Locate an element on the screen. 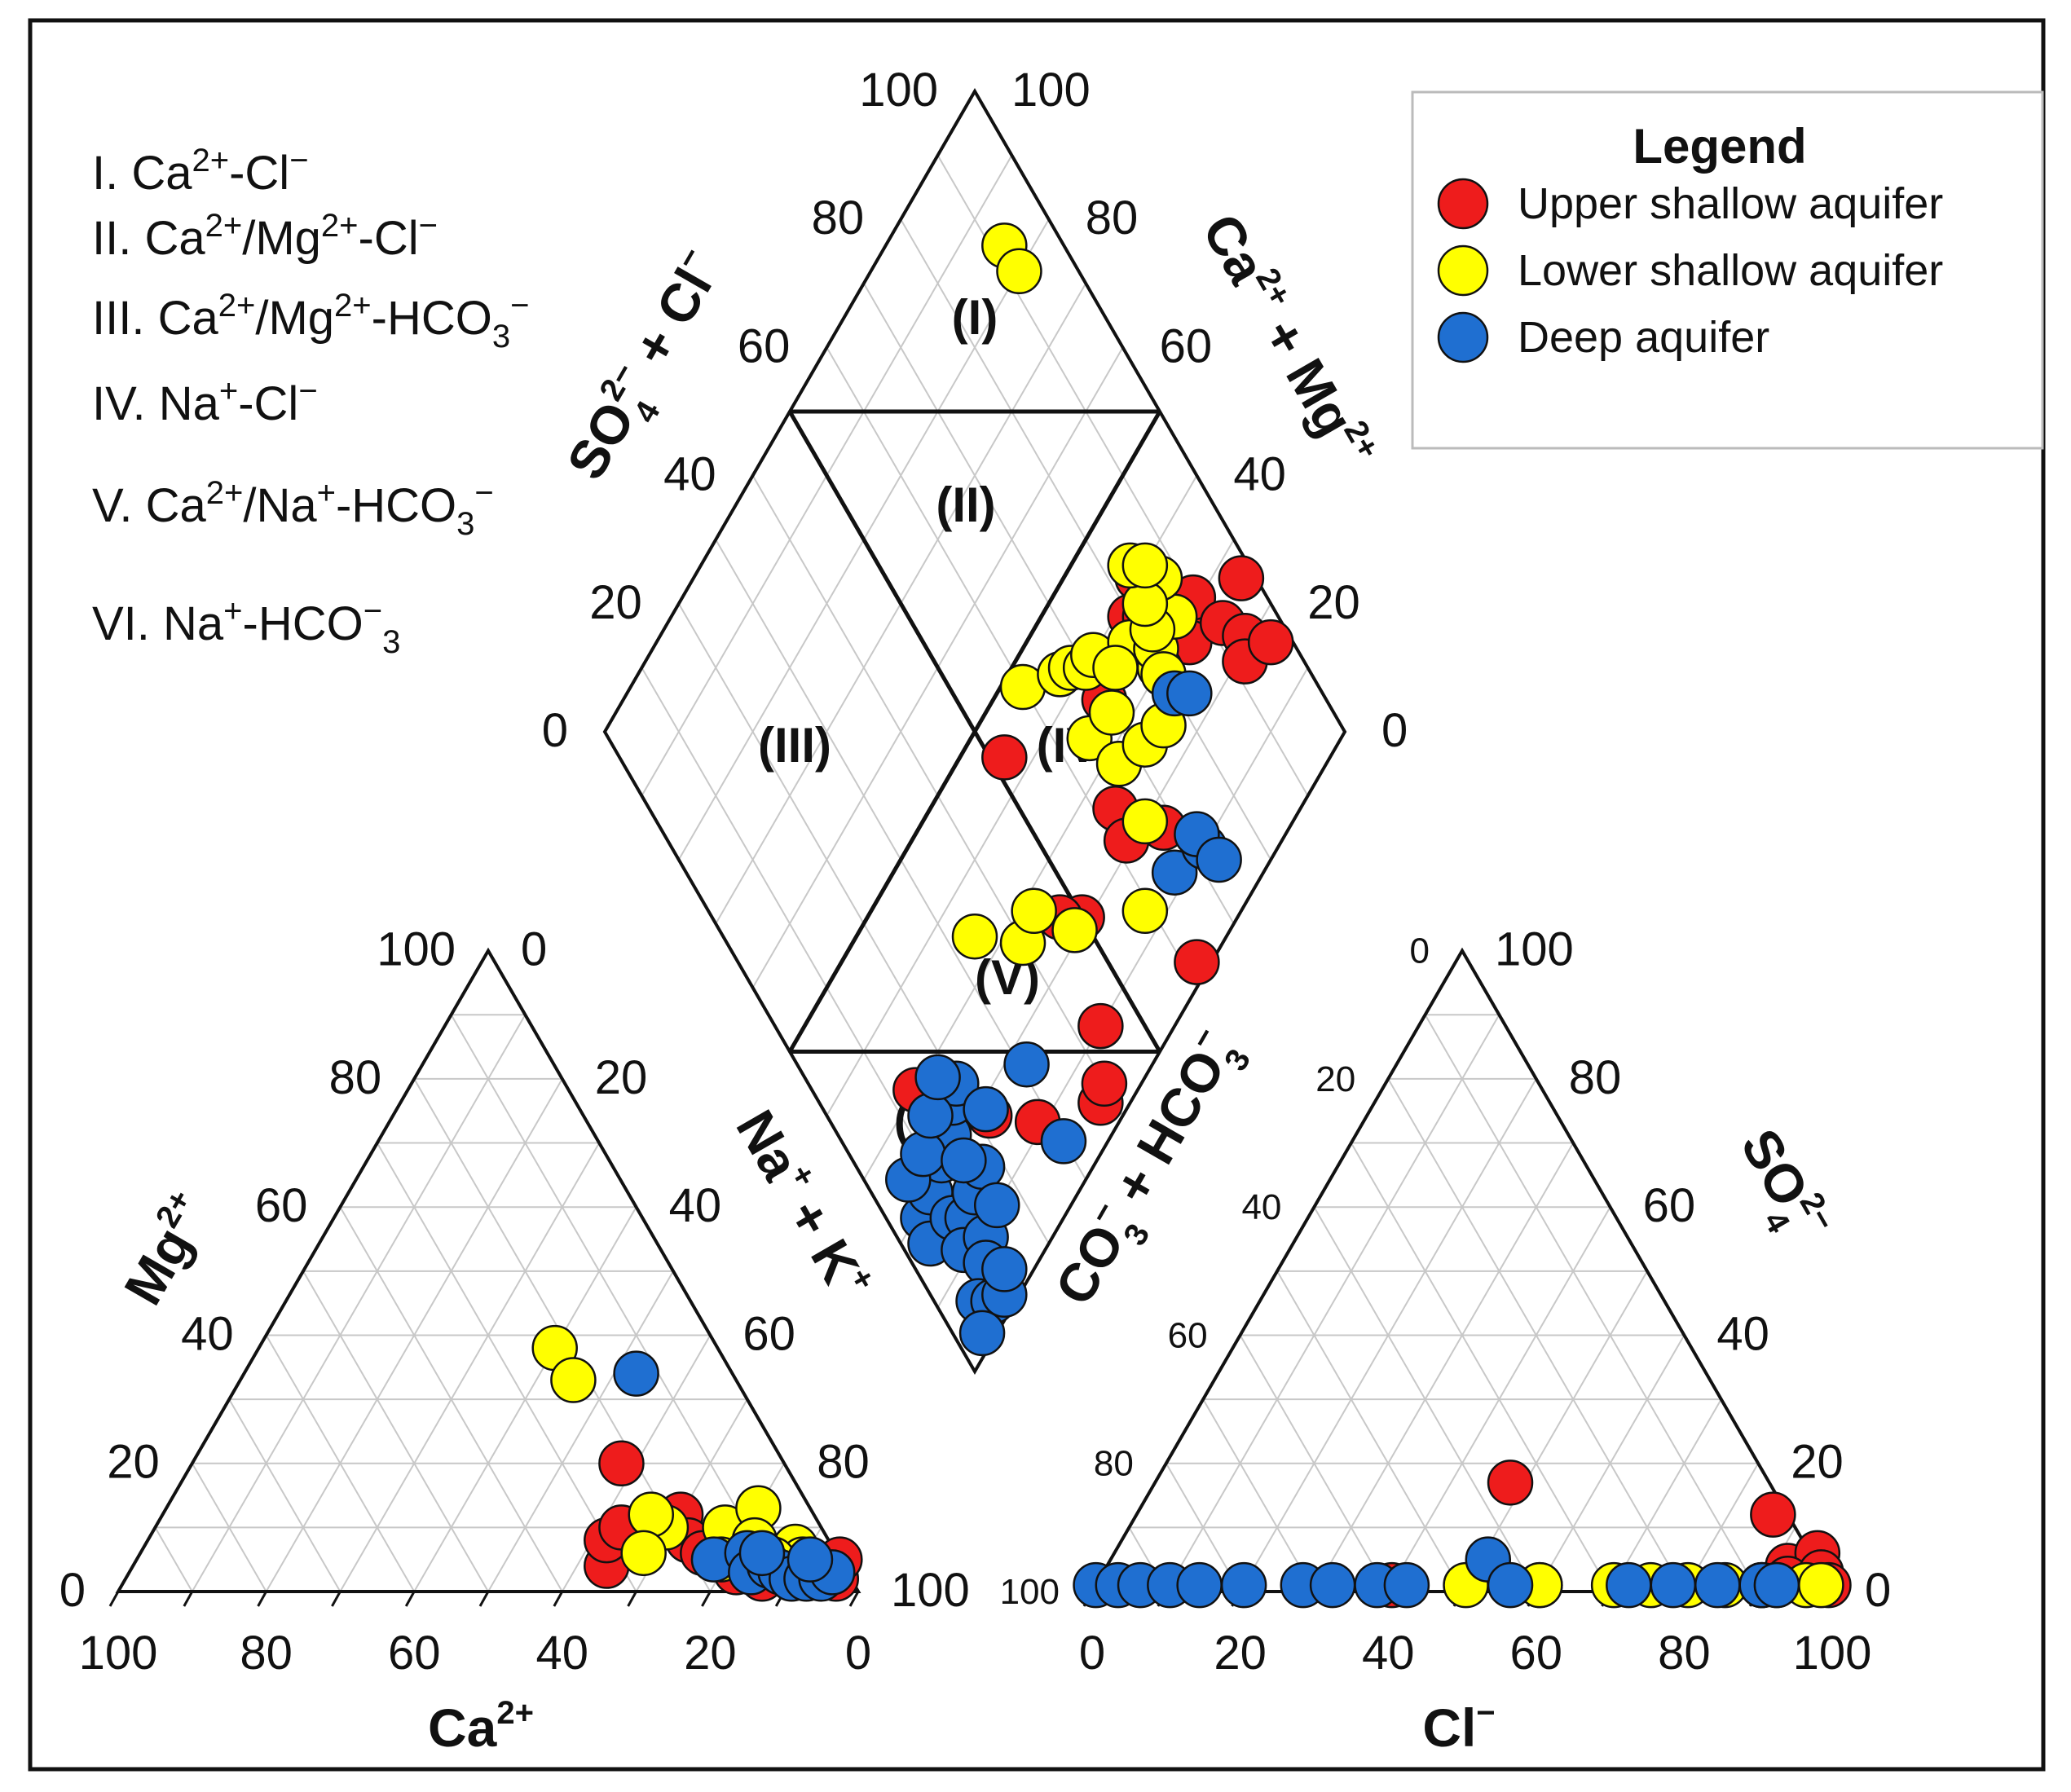 The image size is (2071, 1792). camg-tick-label: 0 is located at coordinates (1394, 730).